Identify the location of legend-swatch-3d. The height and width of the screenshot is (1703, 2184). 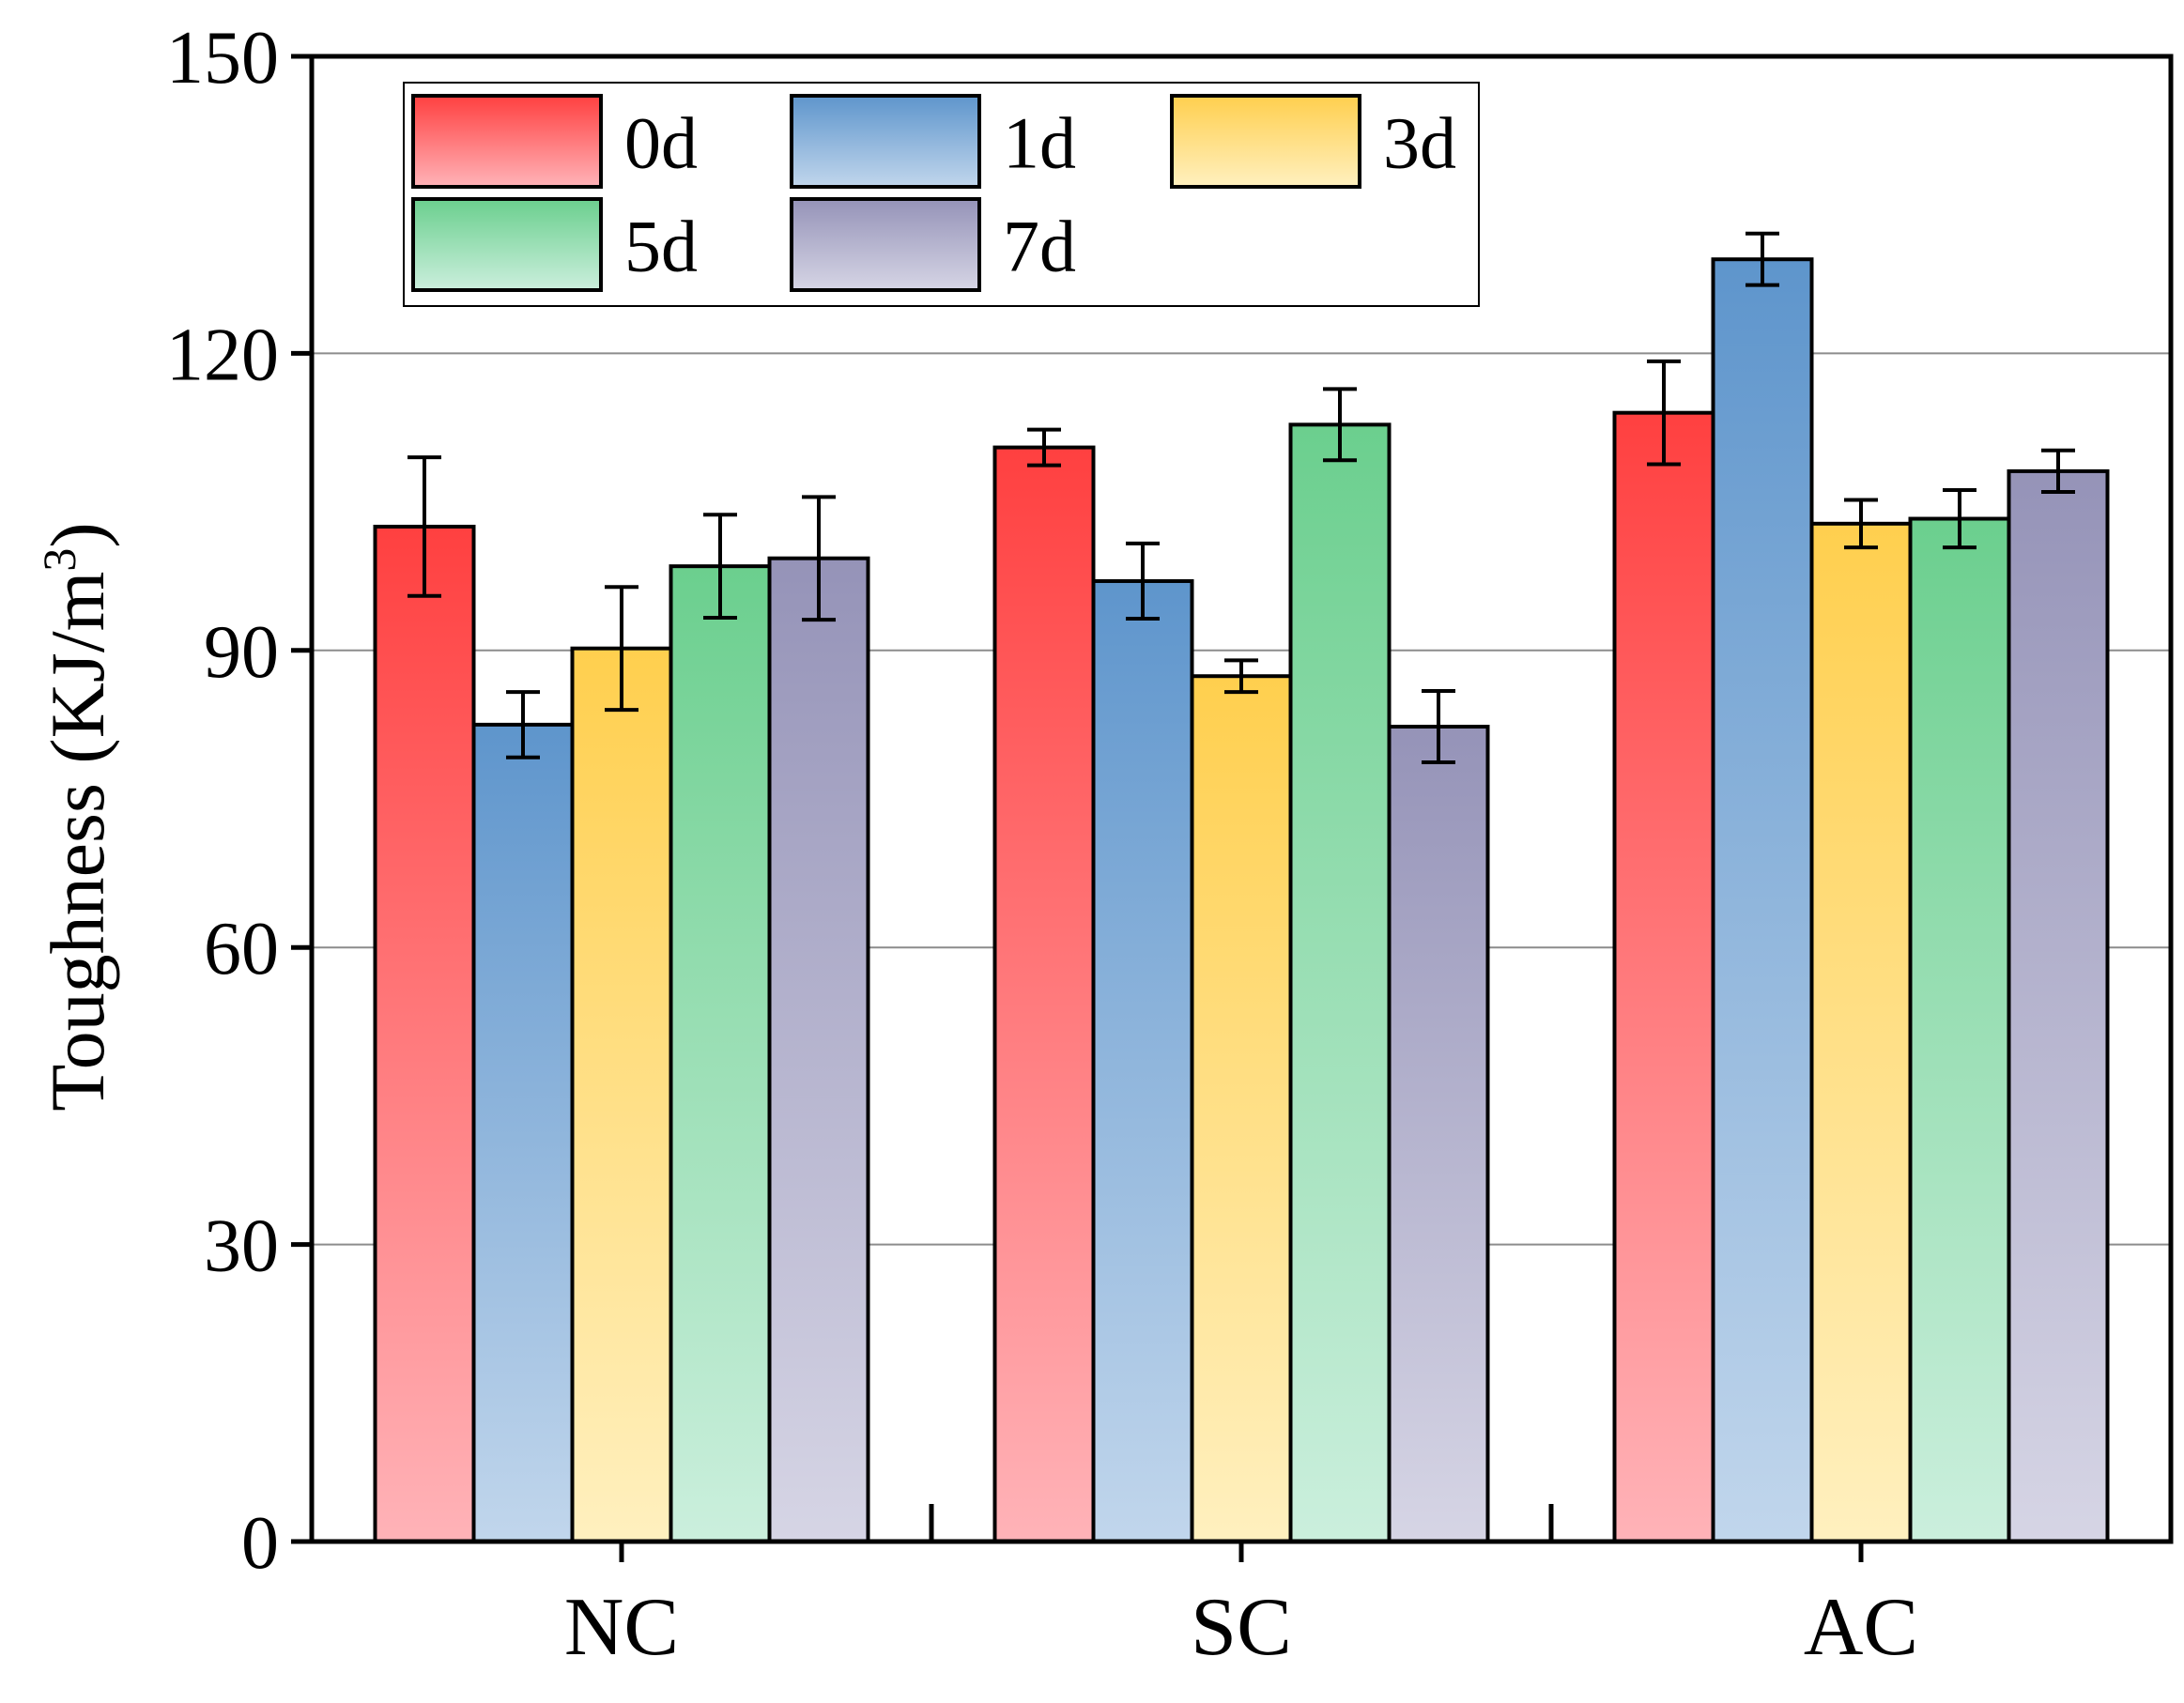
(1265, 141).